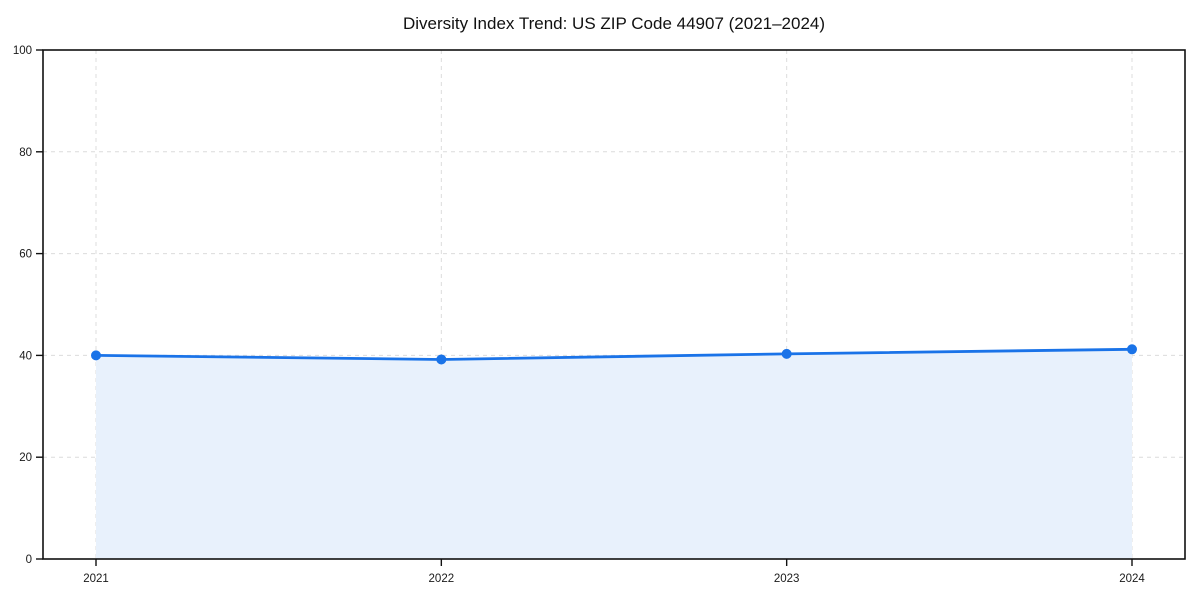 The height and width of the screenshot is (600, 1200). I want to click on y-tick-label: 80, so click(25, 153).